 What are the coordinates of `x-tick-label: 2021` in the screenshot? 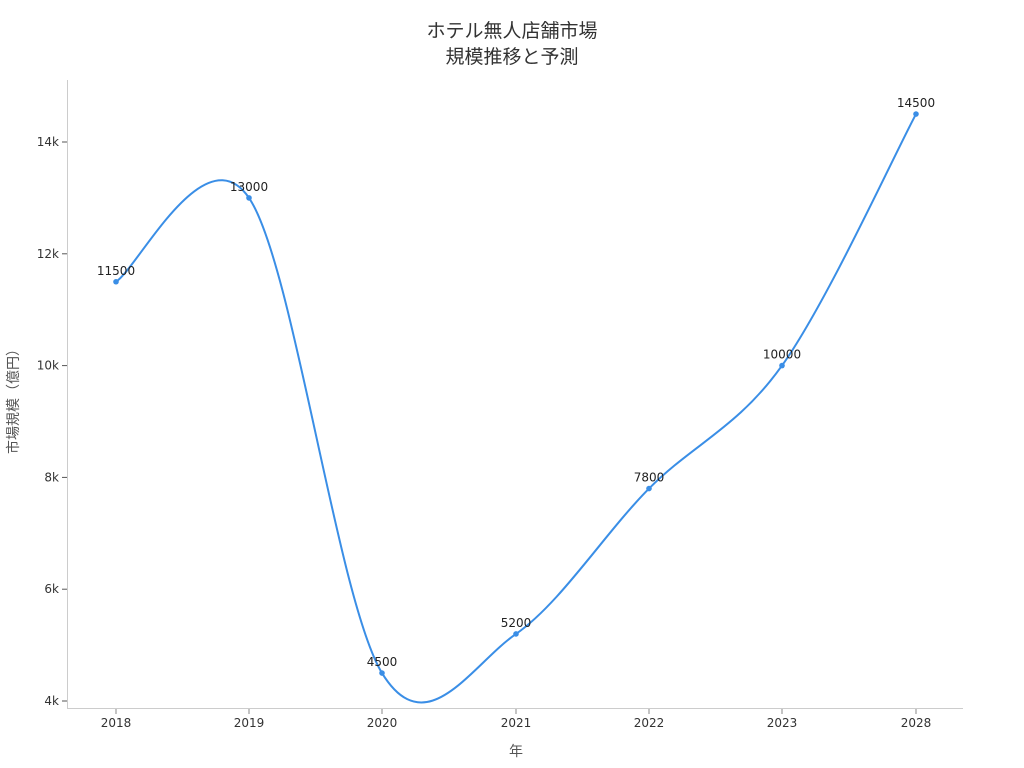 It's located at (516, 723).